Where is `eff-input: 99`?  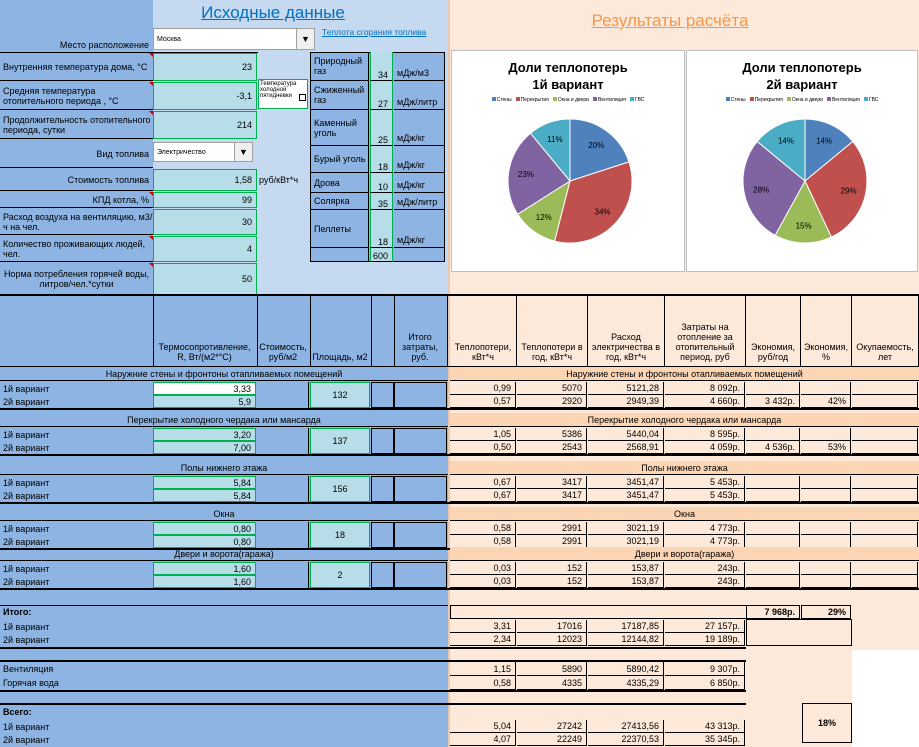
eff-input: 99 is located at coordinates (205, 200).